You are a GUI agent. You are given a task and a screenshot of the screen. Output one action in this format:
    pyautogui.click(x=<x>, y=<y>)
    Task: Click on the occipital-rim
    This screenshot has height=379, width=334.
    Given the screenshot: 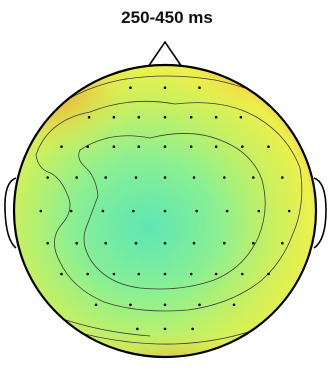 What is the action you would take?
    pyautogui.click(x=175, y=344)
    